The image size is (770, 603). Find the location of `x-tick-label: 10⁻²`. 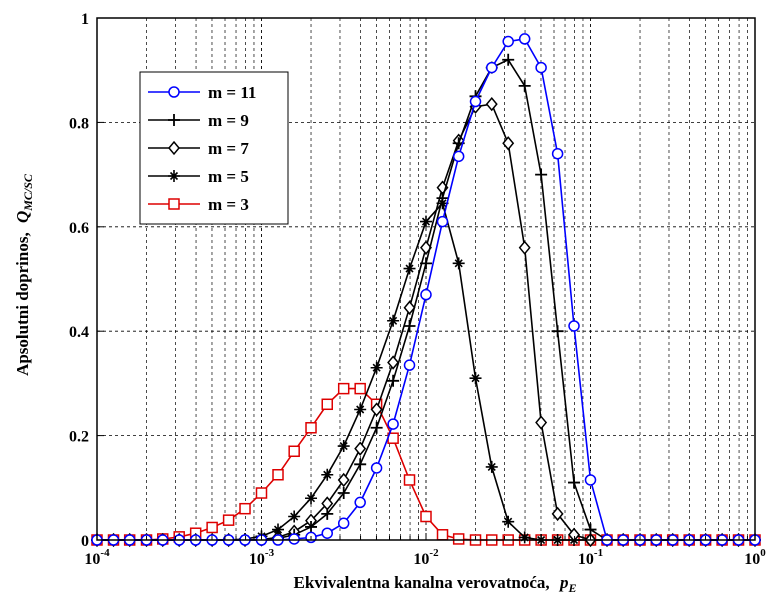

x-tick-label: 10⁻² is located at coordinates (426, 557).